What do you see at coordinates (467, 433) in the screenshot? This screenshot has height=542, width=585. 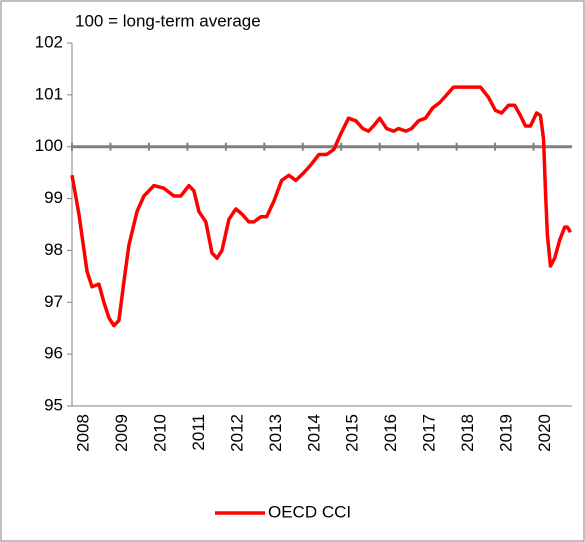 I see `x-tick-label: 2018` at bounding box center [467, 433].